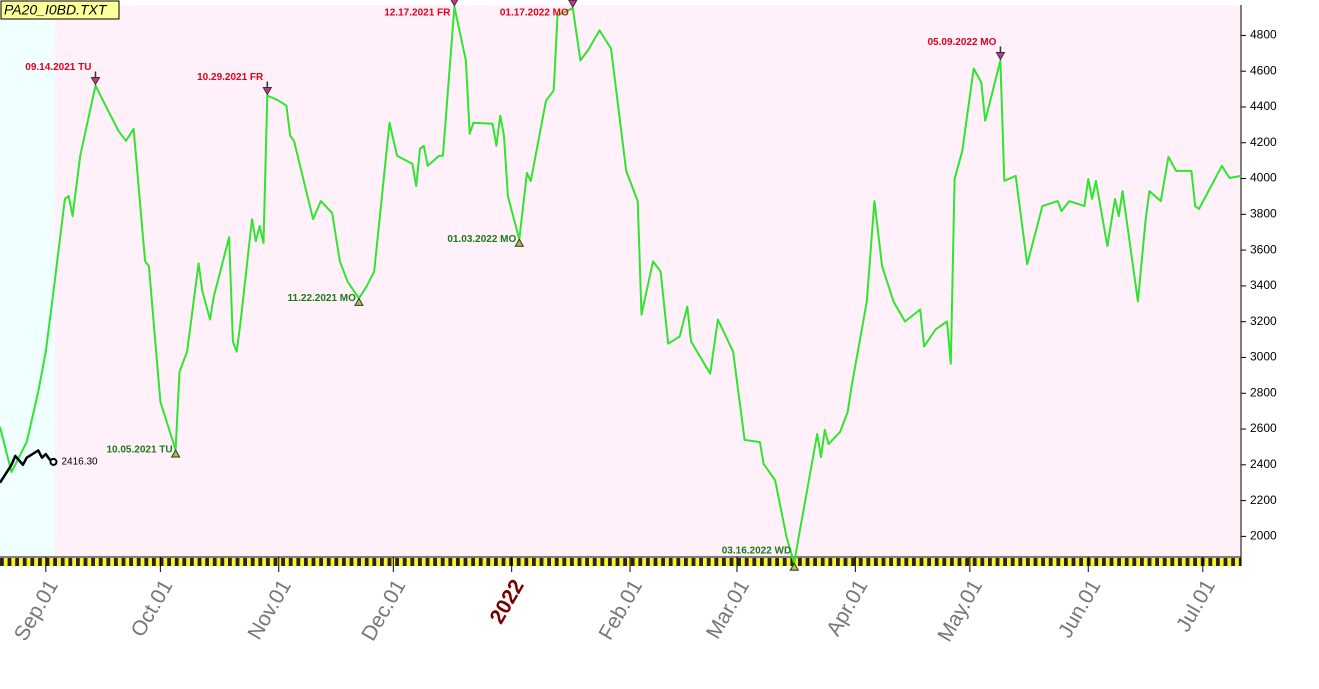 The height and width of the screenshot is (689, 1319). Describe the element at coordinates (960, 611) in the screenshot. I see `x-tick-label: May.01` at that location.